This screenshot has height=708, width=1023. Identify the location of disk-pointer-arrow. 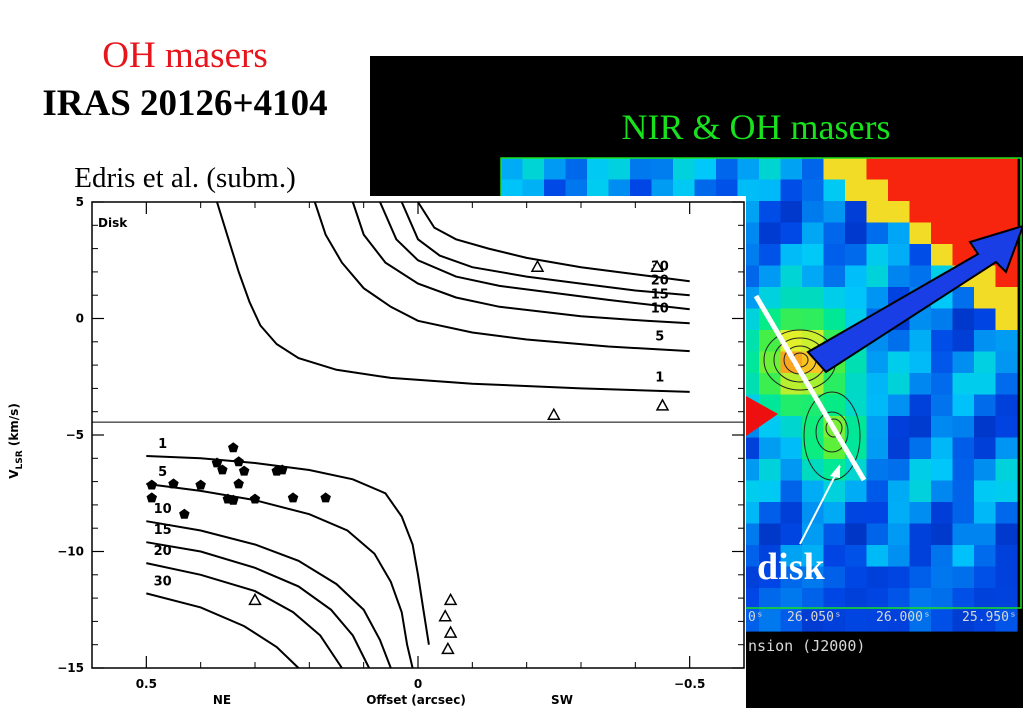
(820, 505).